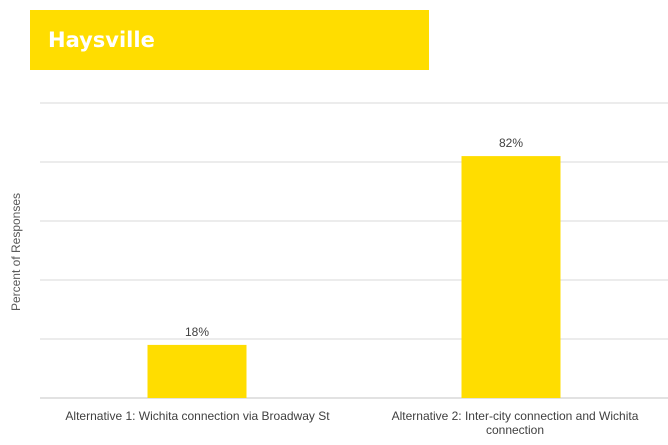  What do you see at coordinates (511, 143) in the screenshot?
I see `data-label-1: 82%` at bounding box center [511, 143].